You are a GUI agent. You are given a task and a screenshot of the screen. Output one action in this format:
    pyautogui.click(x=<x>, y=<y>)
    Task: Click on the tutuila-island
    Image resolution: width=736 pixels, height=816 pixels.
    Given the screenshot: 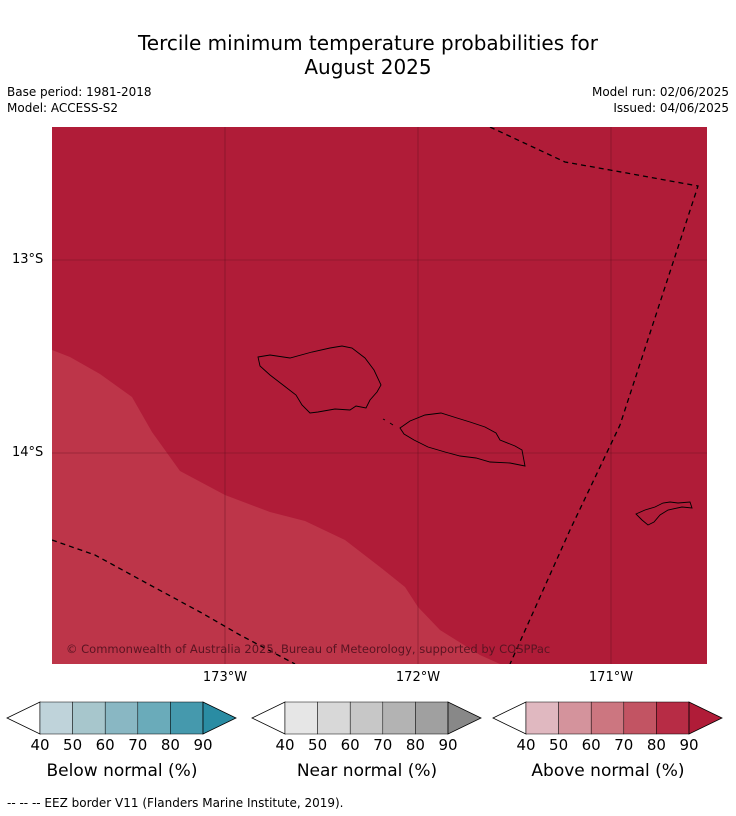 What is the action you would take?
    pyautogui.click(x=664, y=513)
    